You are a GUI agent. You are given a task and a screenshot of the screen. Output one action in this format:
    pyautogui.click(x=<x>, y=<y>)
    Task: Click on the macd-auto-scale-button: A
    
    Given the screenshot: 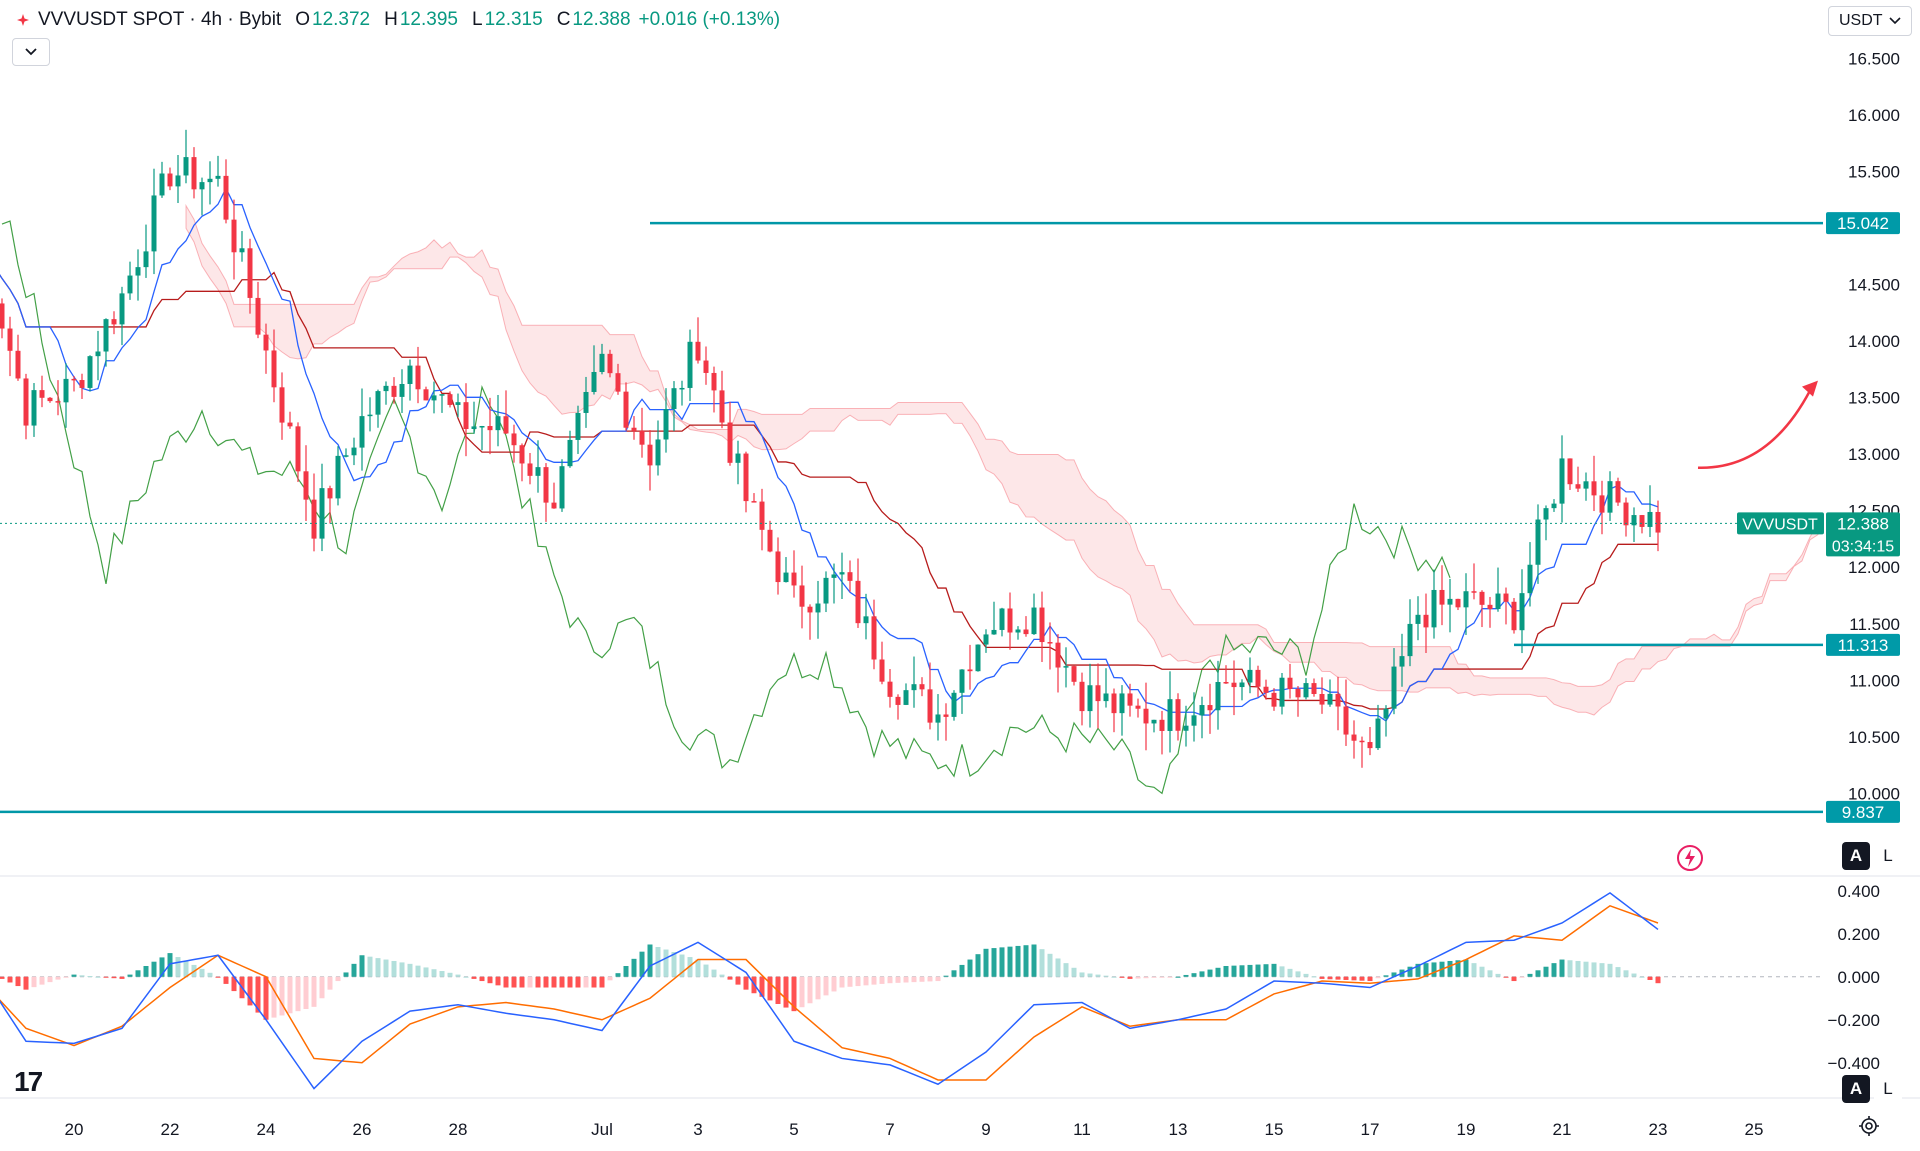 What is the action you would take?
    pyautogui.click(x=1856, y=1089)
    